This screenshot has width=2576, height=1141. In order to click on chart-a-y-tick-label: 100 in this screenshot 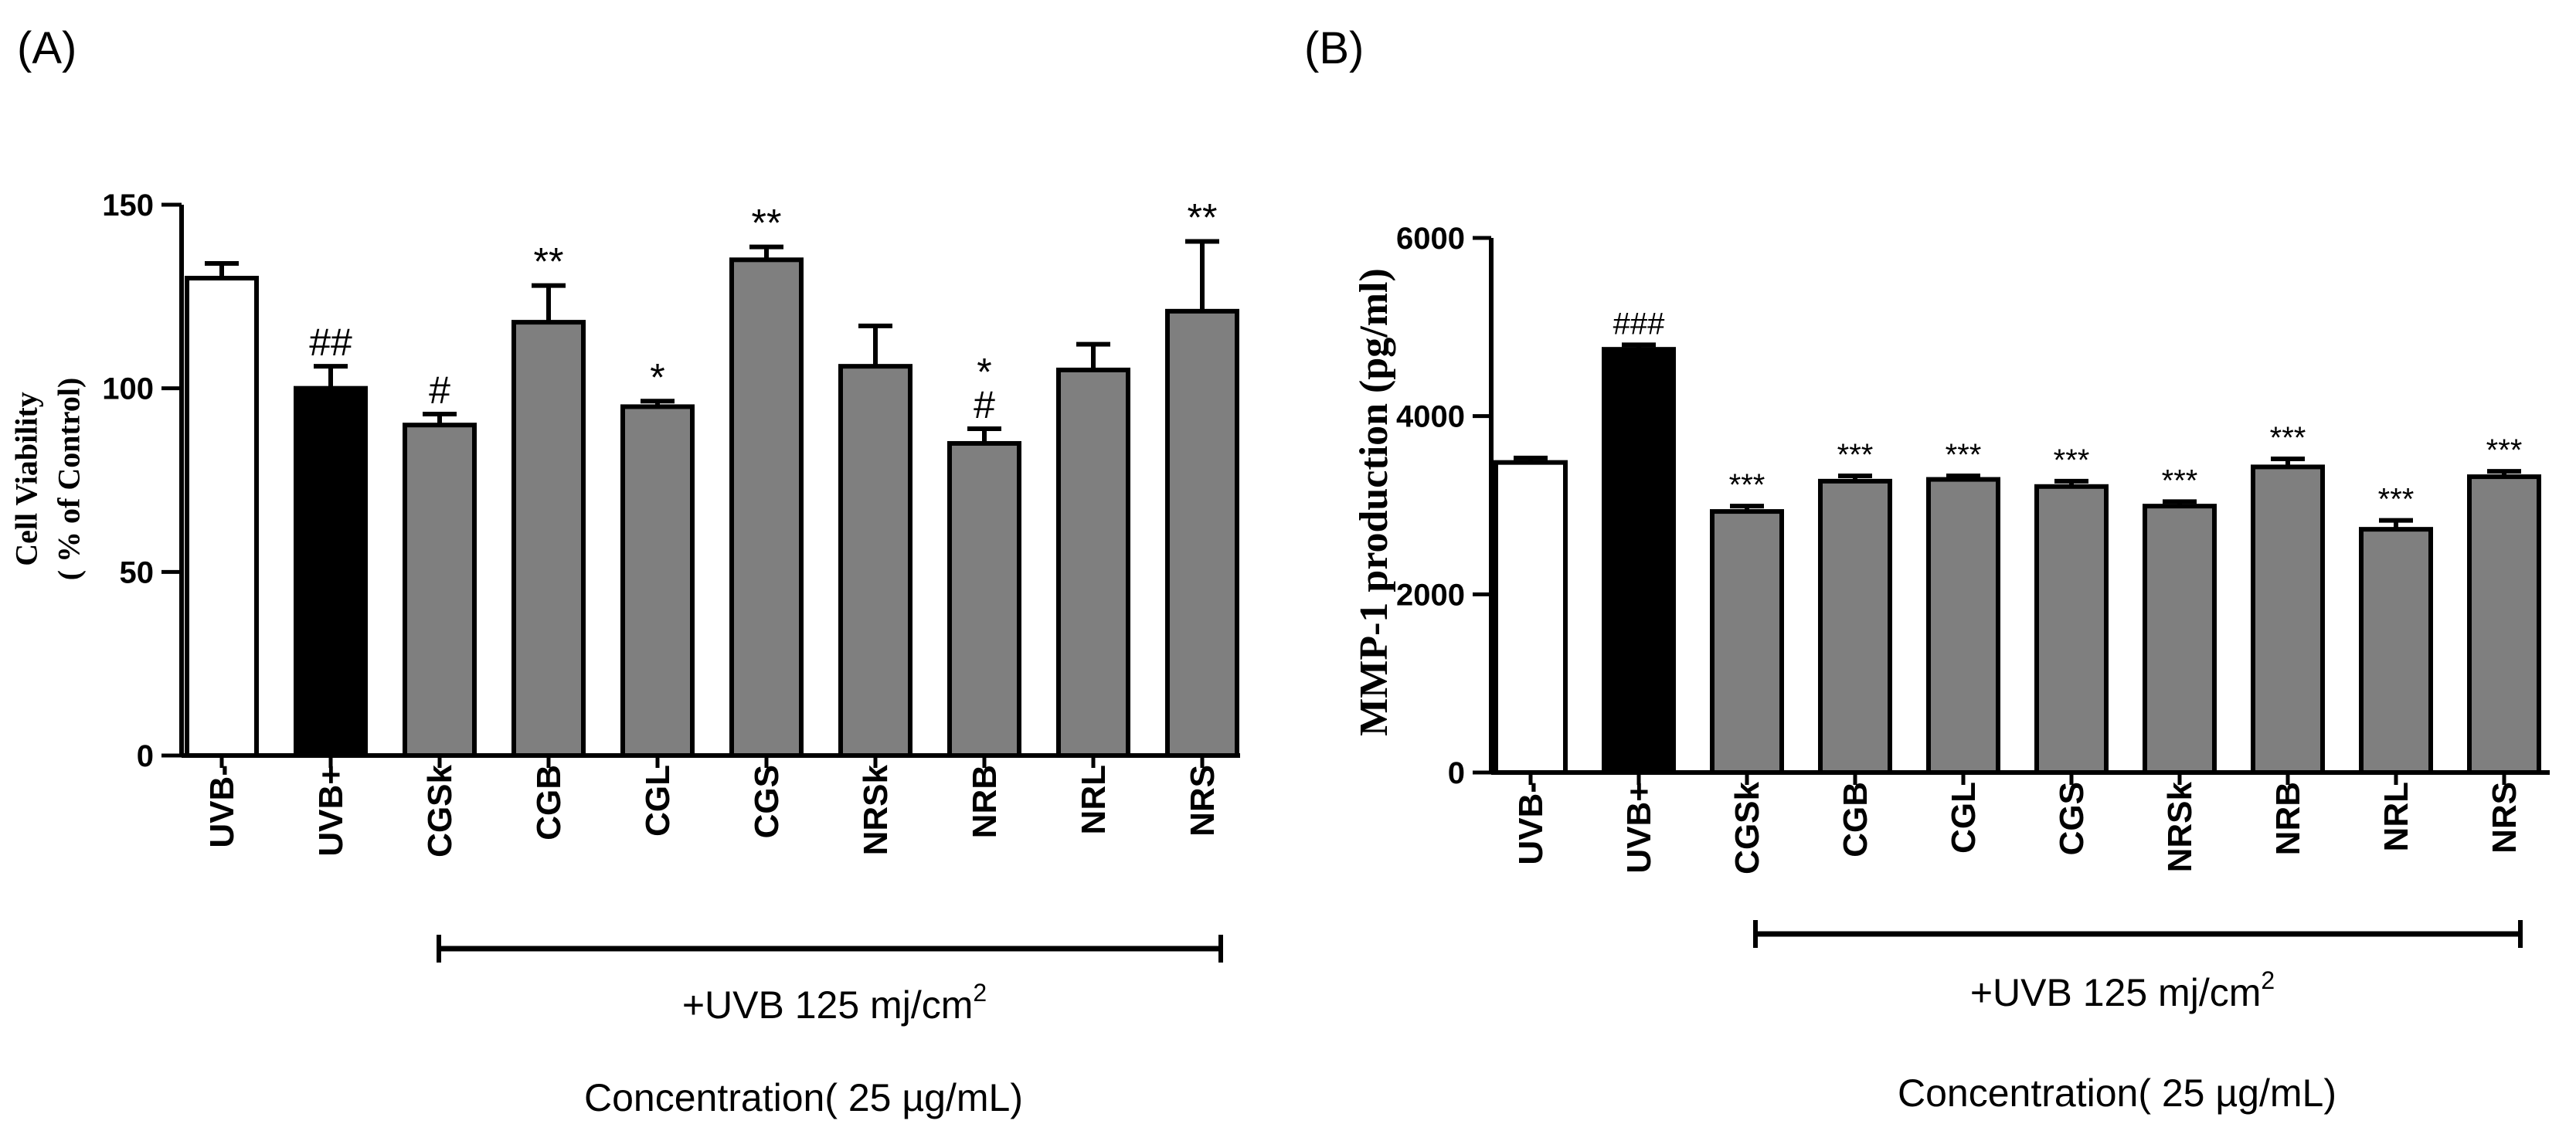, I will do `click(128, 389)`.